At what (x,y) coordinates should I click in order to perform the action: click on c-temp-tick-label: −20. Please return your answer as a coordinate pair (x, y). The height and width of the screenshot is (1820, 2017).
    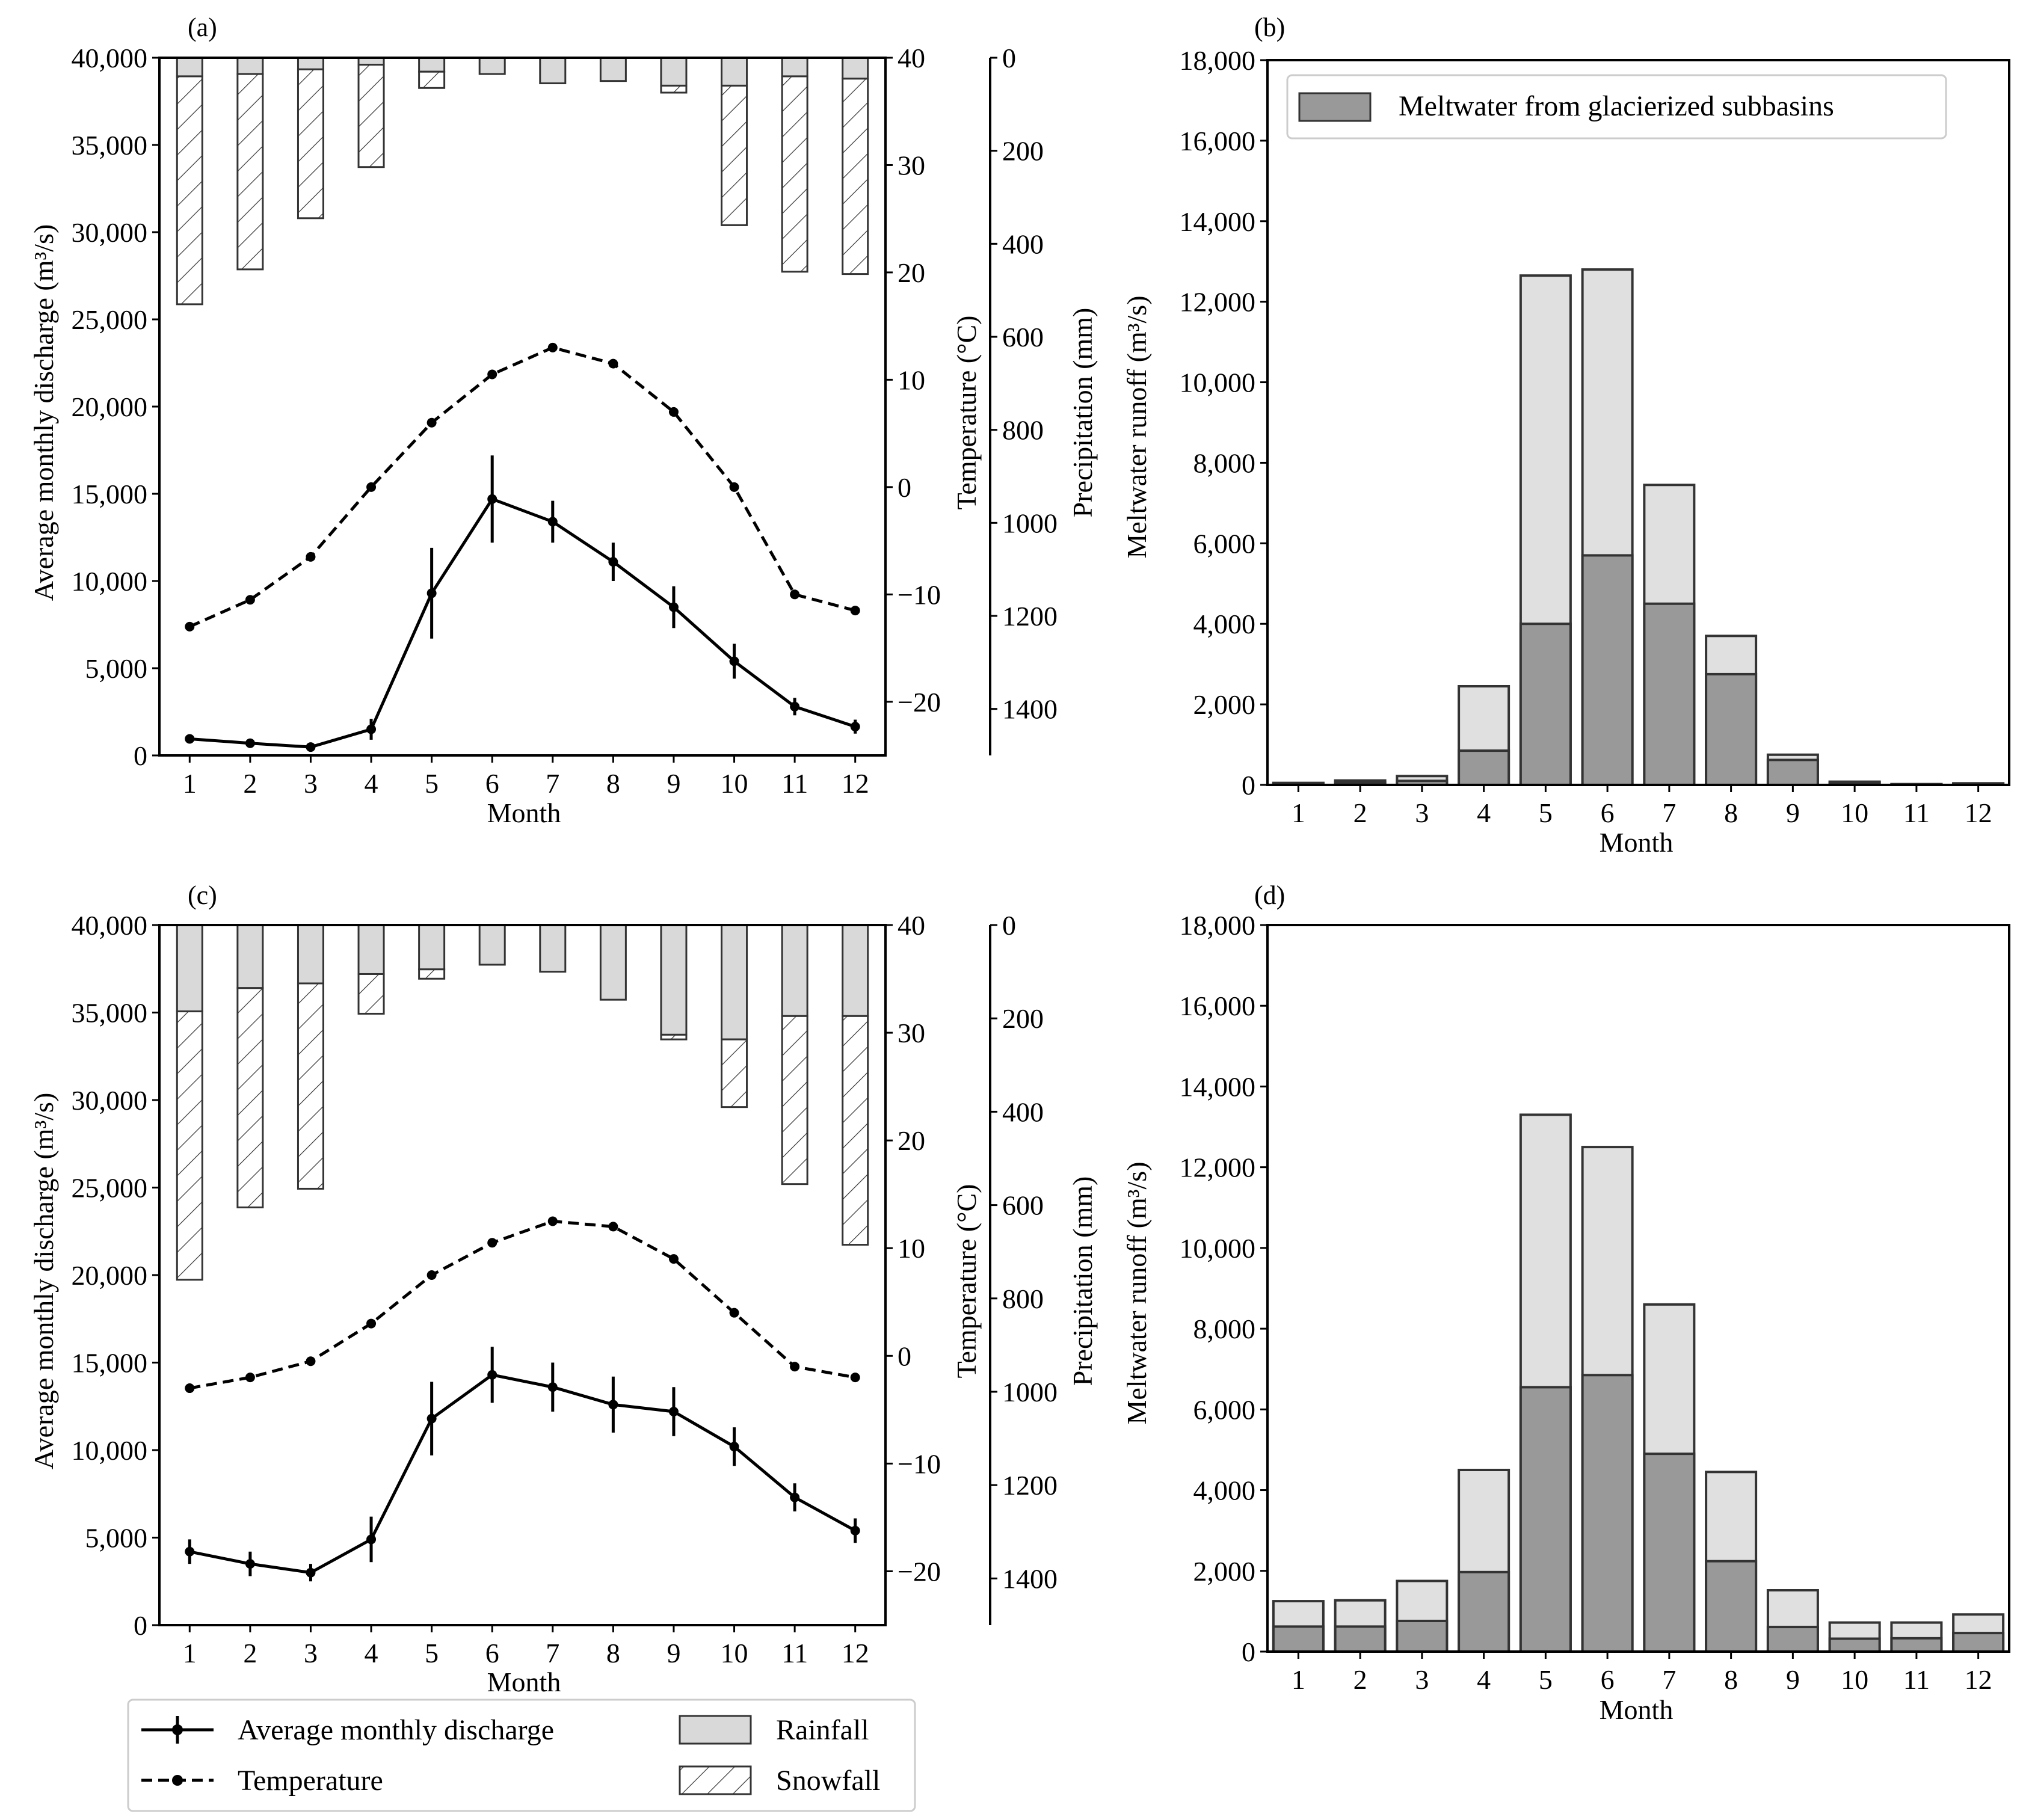
    Looking at the image, I should click on (920, 1571).